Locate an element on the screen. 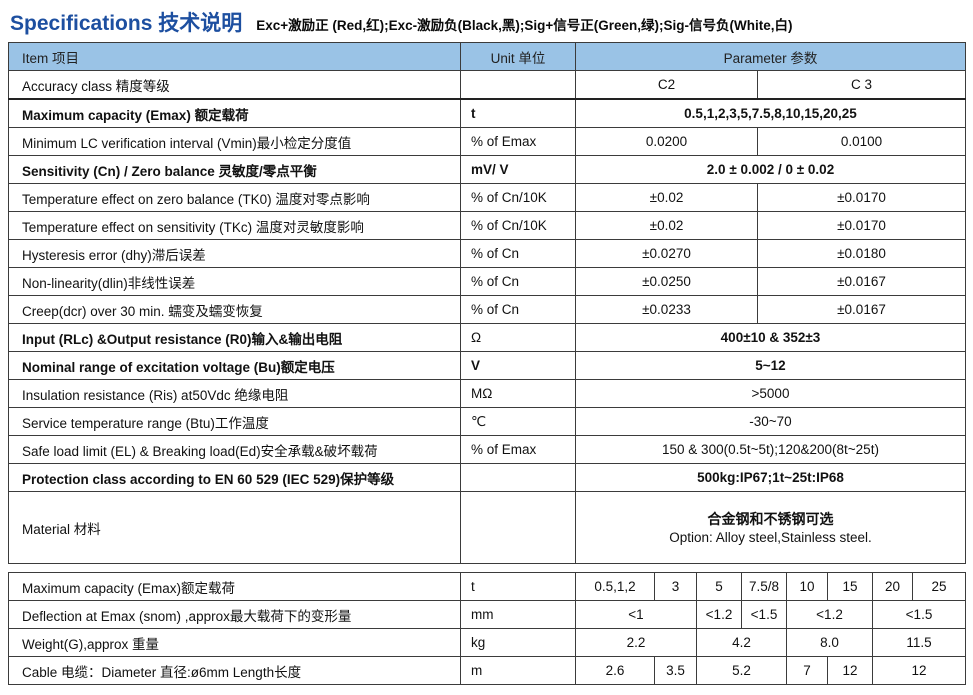 The image size is (973, 695). unit-cell: MΩ is located at coordinates (518, 393).